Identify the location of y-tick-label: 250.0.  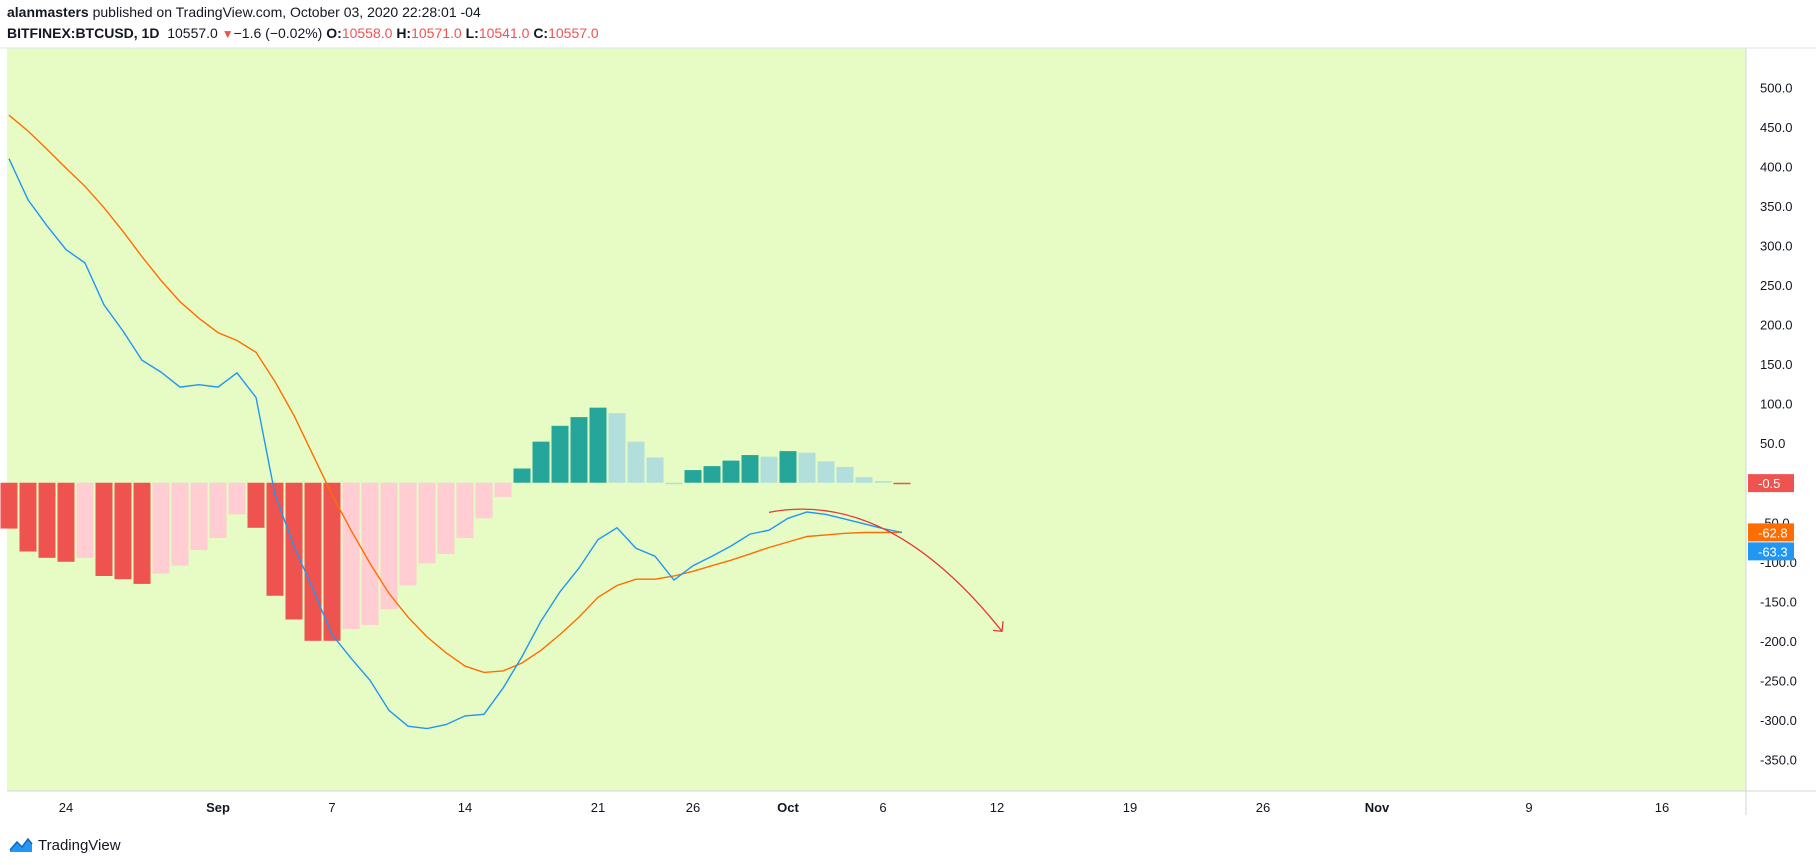
(1776, 285).